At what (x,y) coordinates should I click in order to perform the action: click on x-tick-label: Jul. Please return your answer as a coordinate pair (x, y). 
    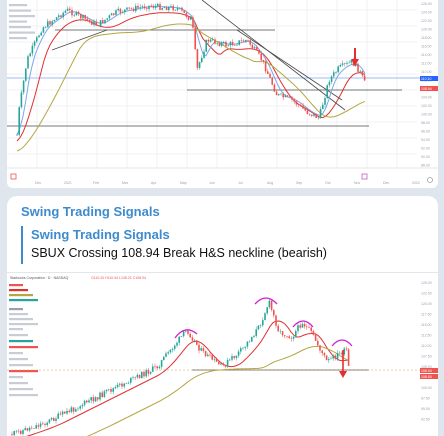
    Looking at the image, I should click on (240, 183).